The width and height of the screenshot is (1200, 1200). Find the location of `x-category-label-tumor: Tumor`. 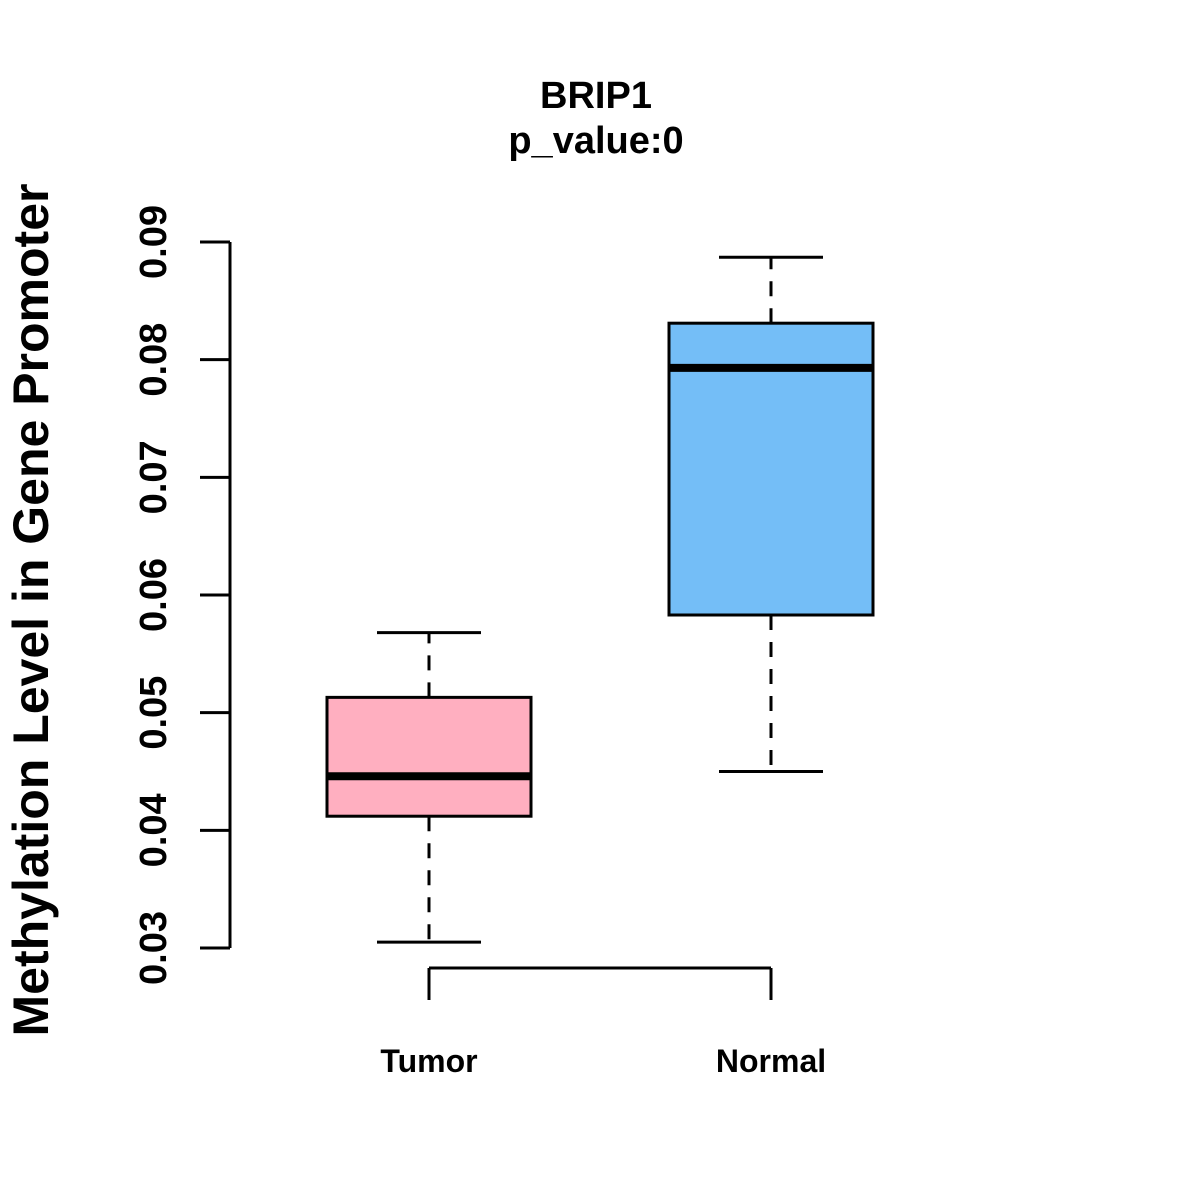

x-category-label-tumor: Tumor is located at coordinates (428, 1061).